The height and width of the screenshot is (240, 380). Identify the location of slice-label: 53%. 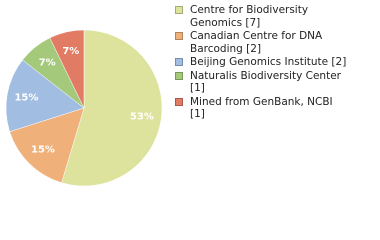
(142, 116).